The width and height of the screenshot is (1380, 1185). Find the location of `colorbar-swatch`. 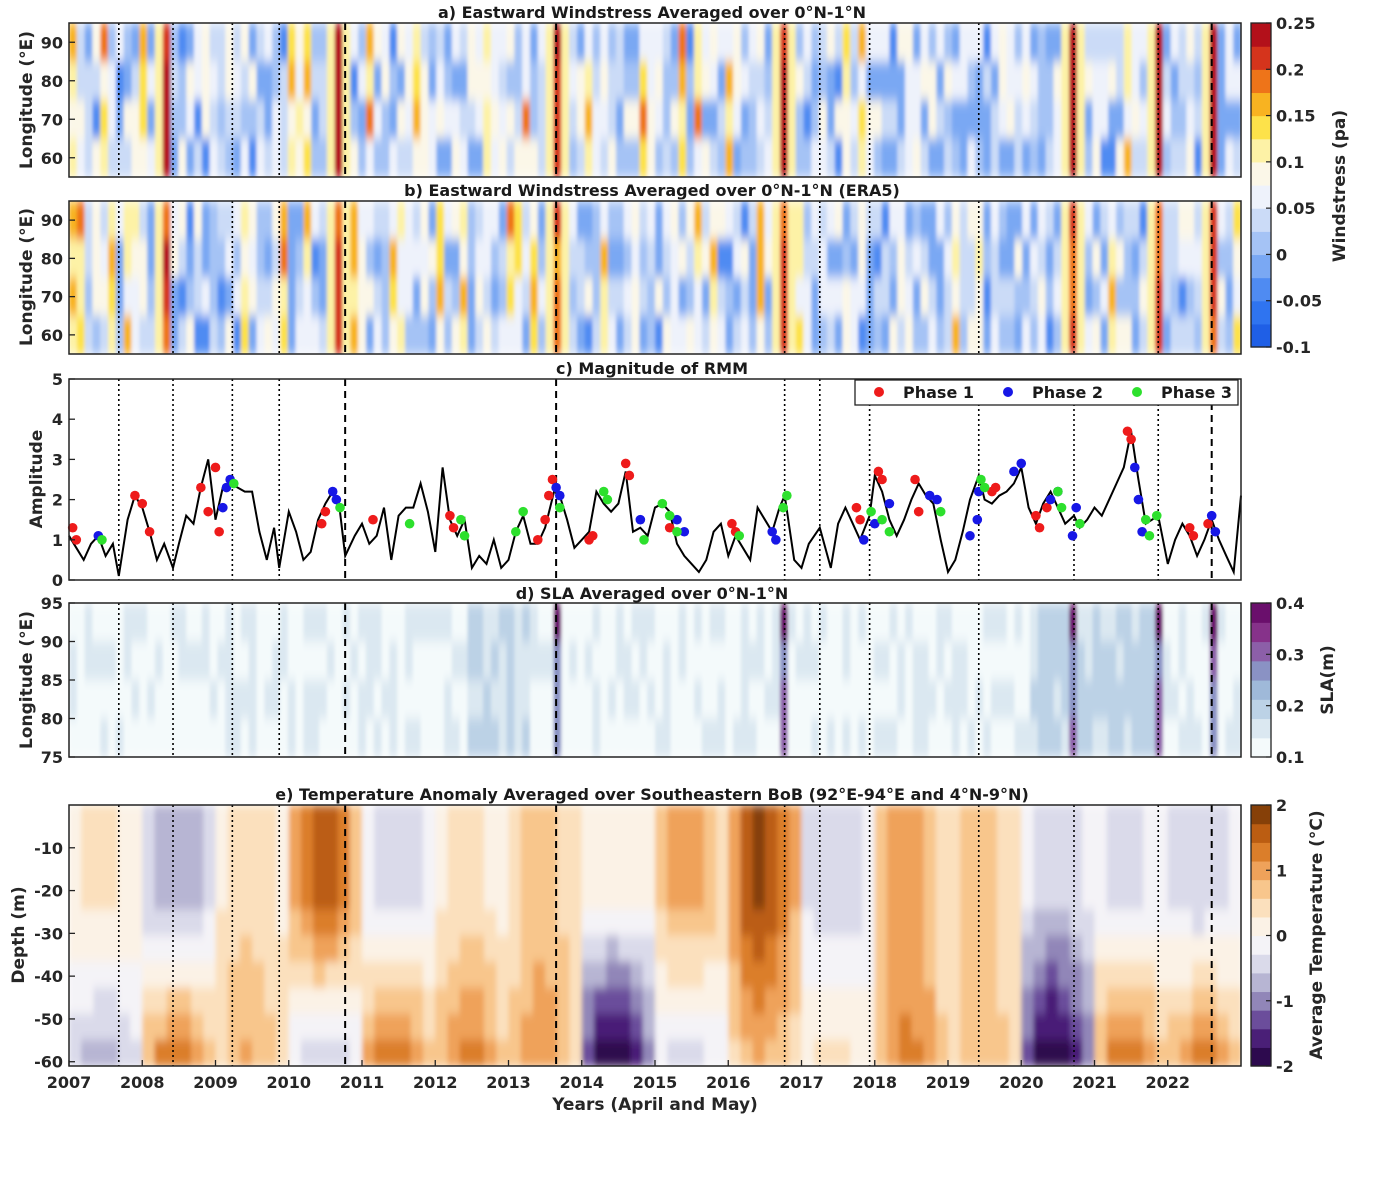

colorbar-swatch is located at coordinates (1261, 220).